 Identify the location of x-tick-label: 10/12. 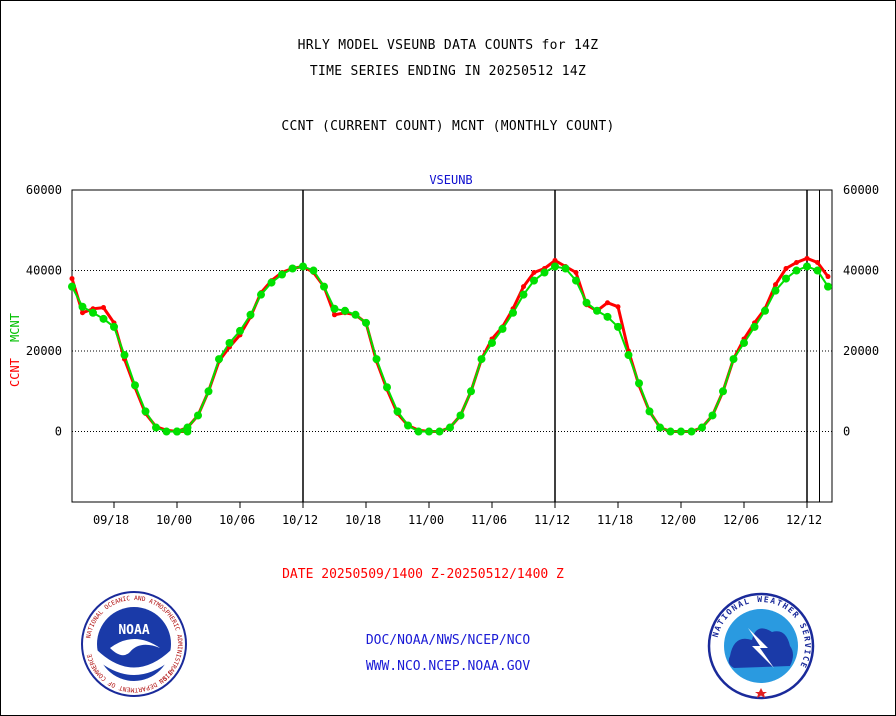
(300, 520).